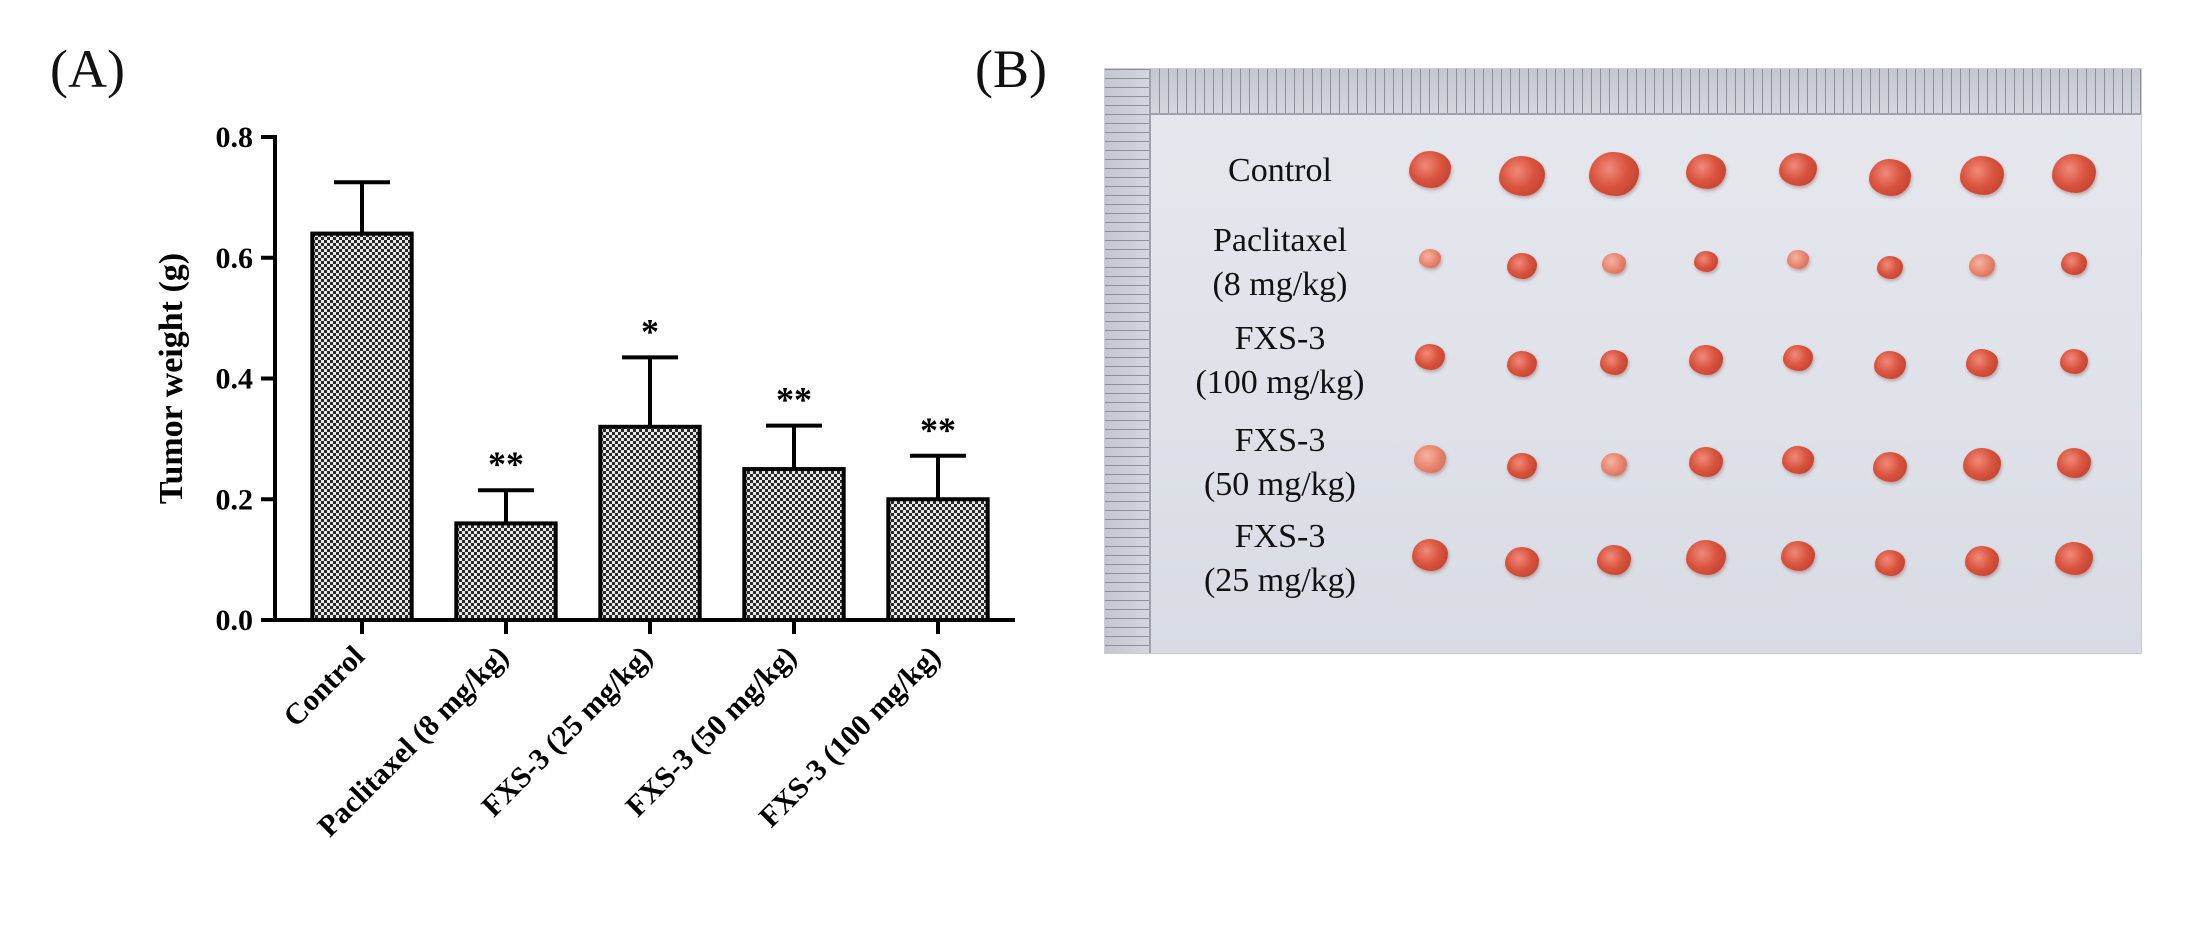 The width and height of the screenshot is (2190, 935). Describe the element at coordinates (1280, 240) in the screenshot. I see `photo-row-label-line: Paclitaxel` at that location.